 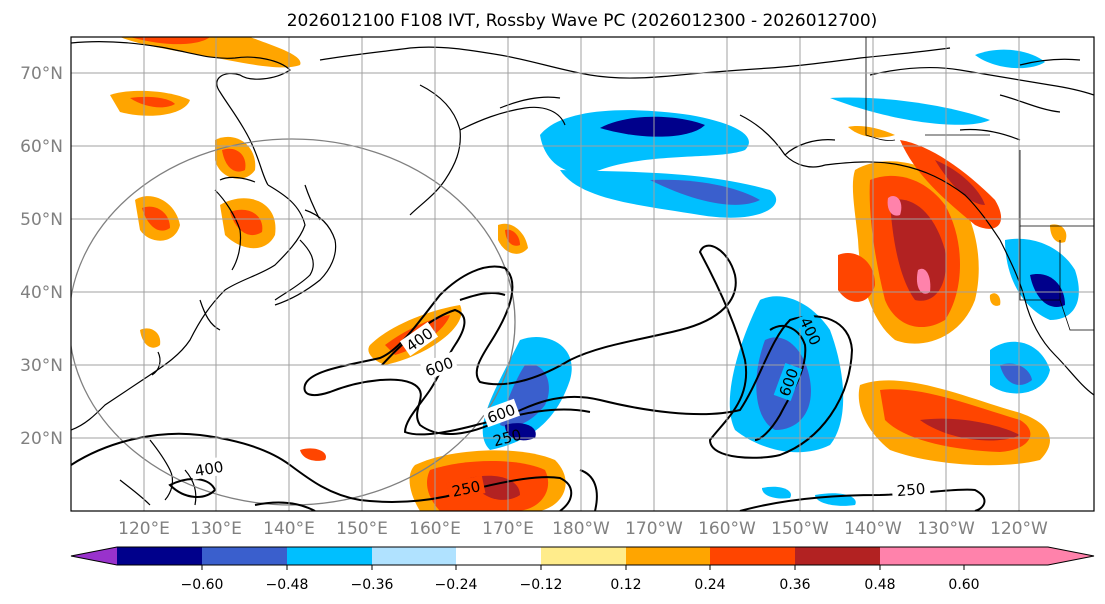 I want to click on contour-label: 400, so click(x=209, y=469).